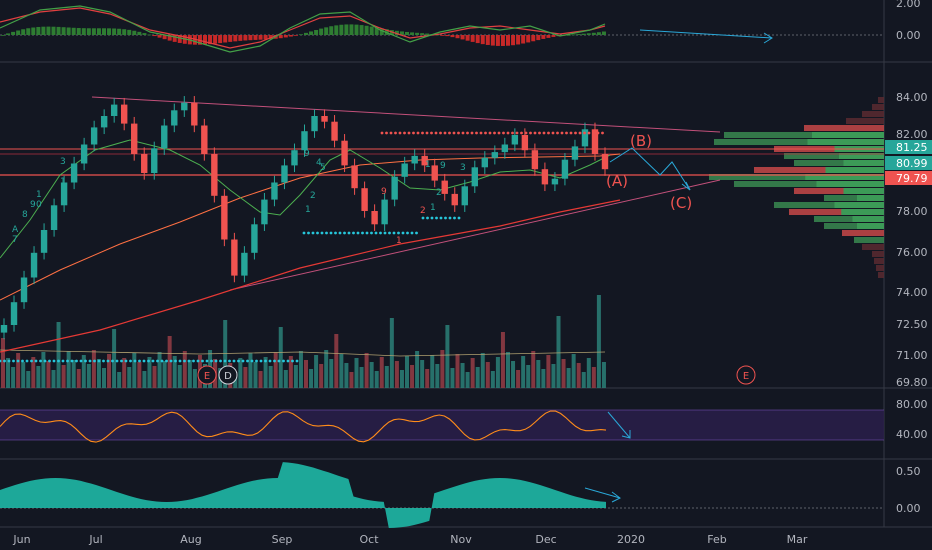 The width and height of the screenshot is (932, 550). What do you see at coordinates (442, 425) in the screenshot?
I see `rsi-band` at bounding box center [442, 425].